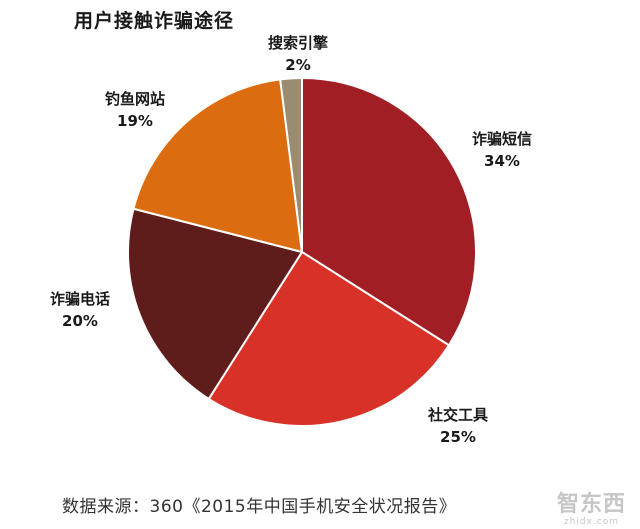 This screenshot has height=529, width=640. I want to click on slice-phishing, so click(217, 165).